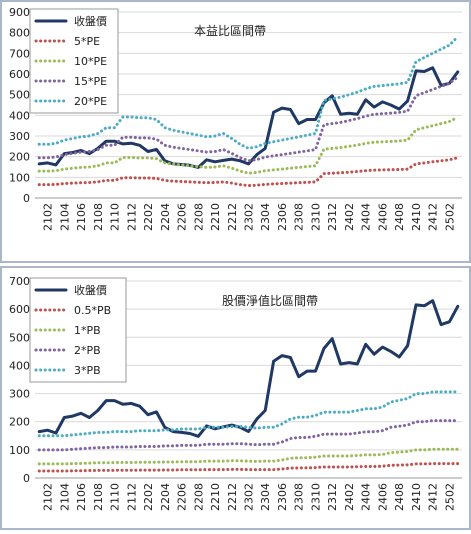 Image resolution: width=471 pixels, height=534 pixels. What do you see at coordinates (87, 41) in the screenshot?
I see `legend-label: 5*PE` at bounding box center [87, 41].